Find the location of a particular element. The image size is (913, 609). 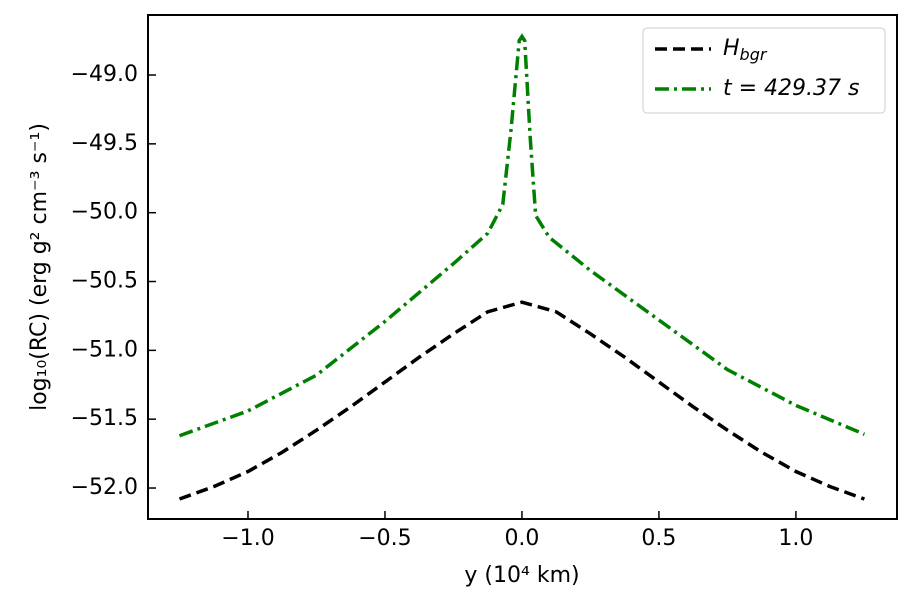

legend-label-sub: bgr is located at coordinates (754, 54).